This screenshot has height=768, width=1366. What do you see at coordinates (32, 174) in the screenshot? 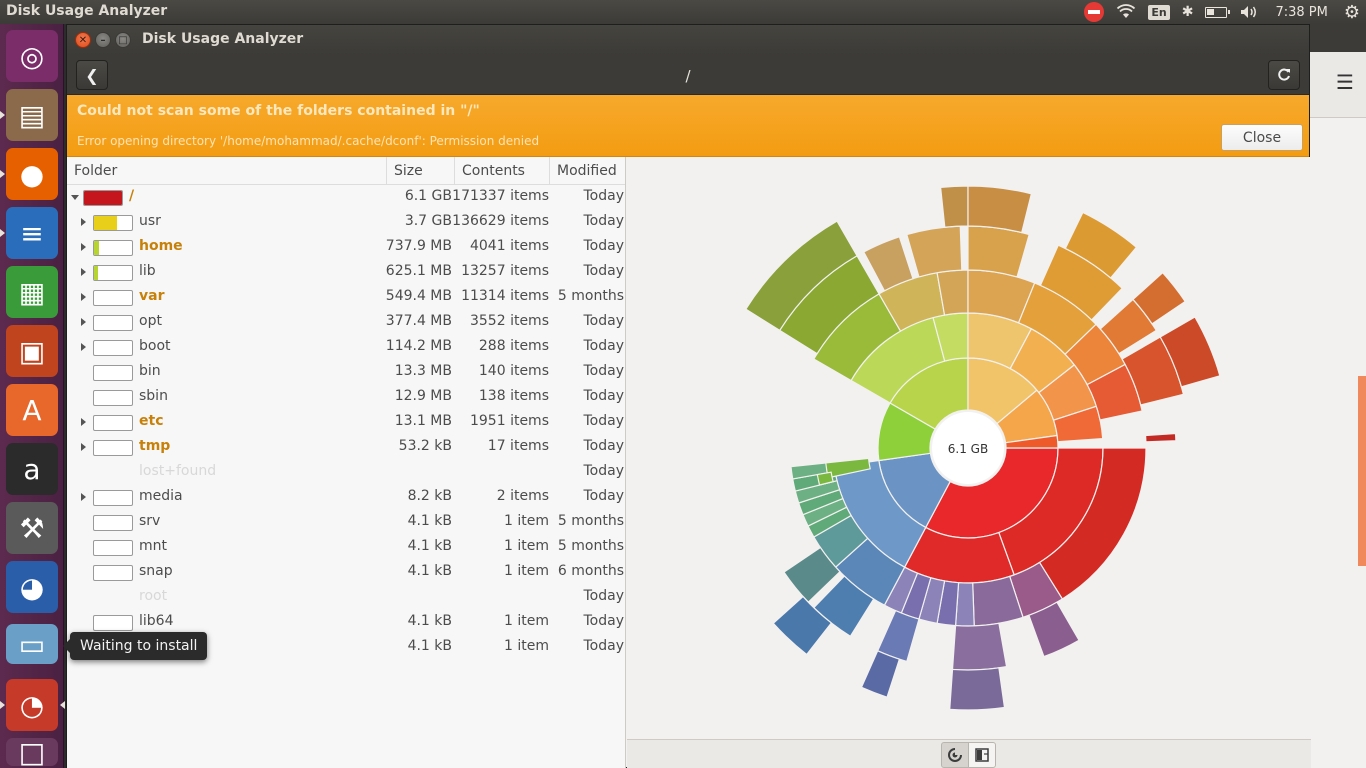
I see `firefox-launcher: ●` at bounding box center [32, 174].